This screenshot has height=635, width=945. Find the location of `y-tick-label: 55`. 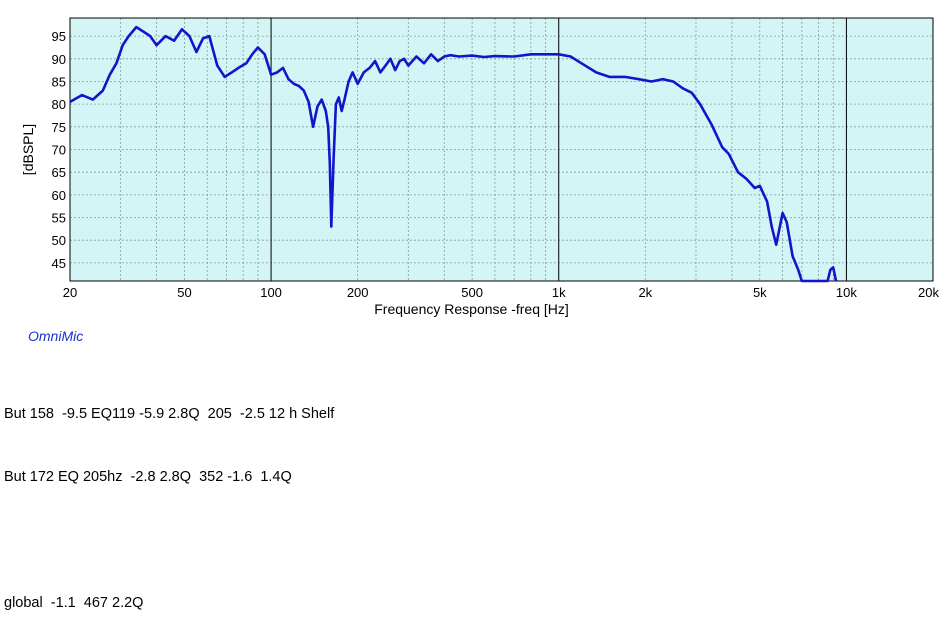

y-tick-label: 55 is located at coordinates (59, 218).